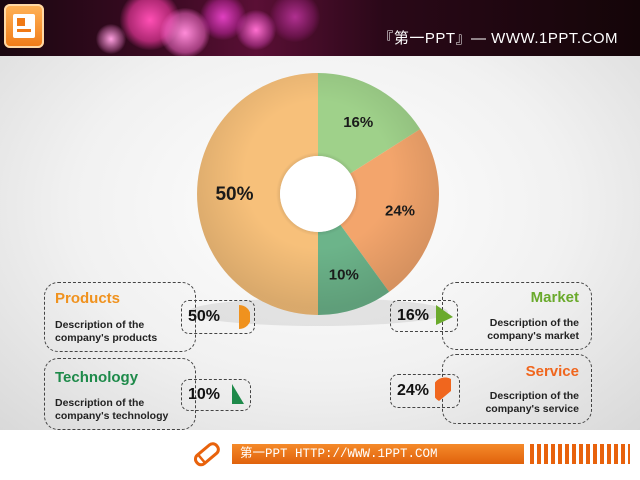 This screenshot has width=640, height=480. Describe the element at coordinates (24, 26) in the screenshot. I see `powerpoint-slide-icon` at that location.